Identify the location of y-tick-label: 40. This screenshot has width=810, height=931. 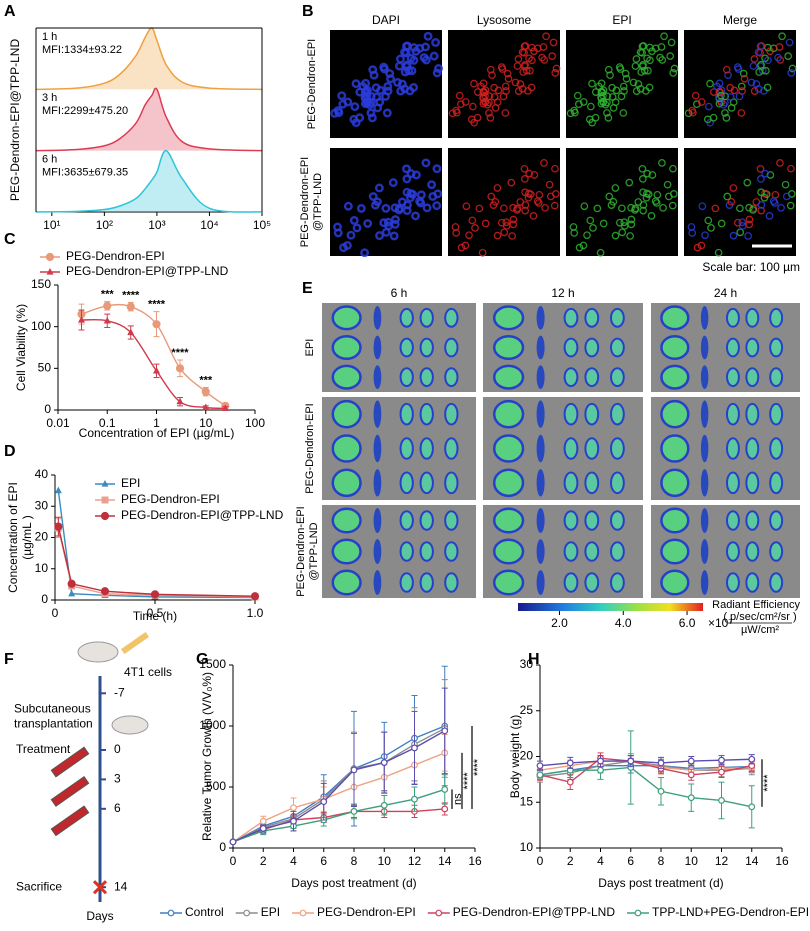
(42, 474).